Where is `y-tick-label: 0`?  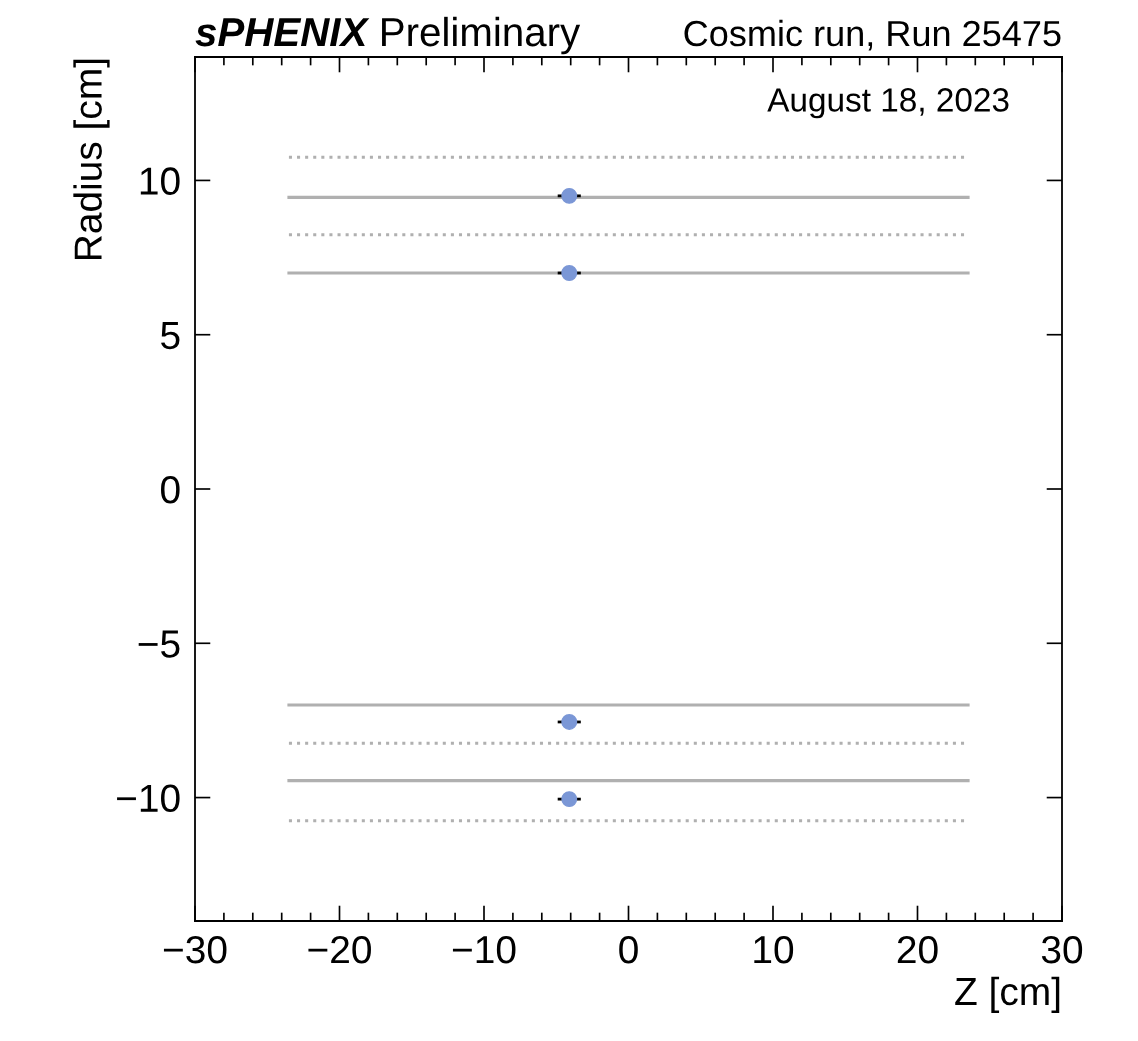 y-tick-label: 0 is located at coordinates (170, 489).